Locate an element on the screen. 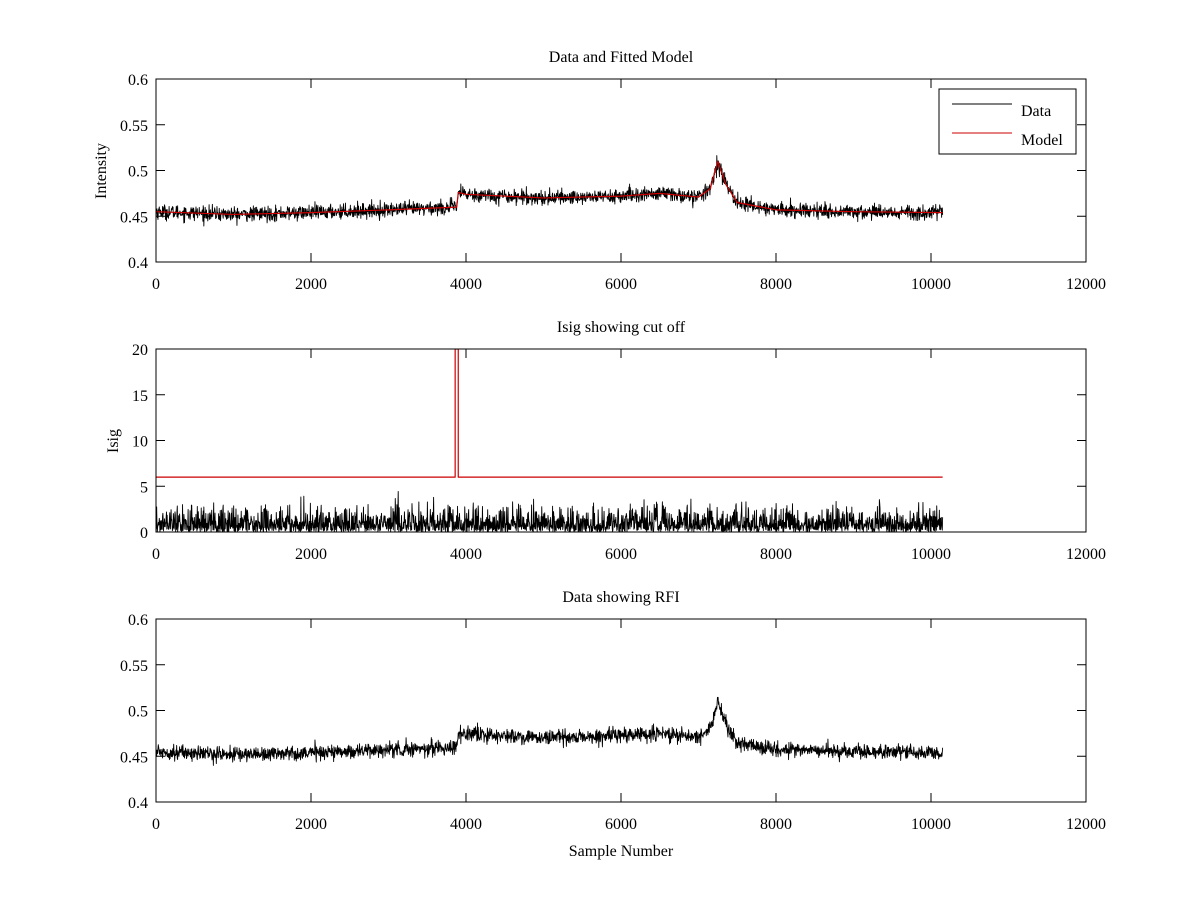 This screenshot has height=900, width=1200. panel2-xtick-label: 6000 is located at coordinates (621, 554).